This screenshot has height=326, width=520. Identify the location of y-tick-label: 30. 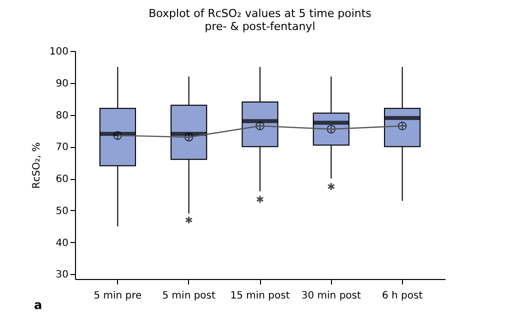
(62, 275).